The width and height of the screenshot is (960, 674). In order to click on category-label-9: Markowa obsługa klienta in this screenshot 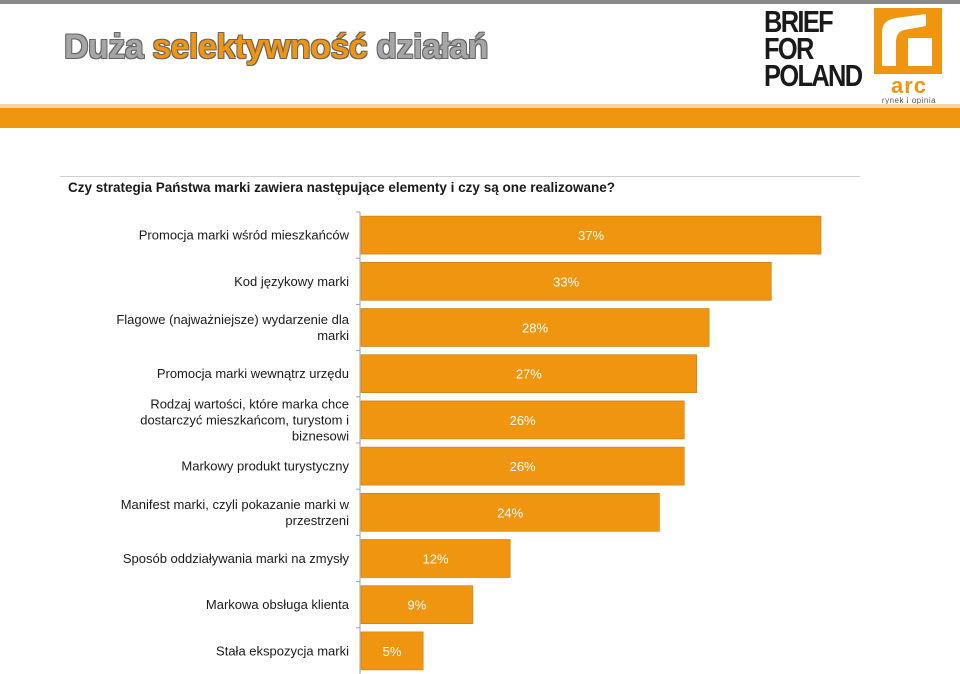, I will do `click(278, 604)`.